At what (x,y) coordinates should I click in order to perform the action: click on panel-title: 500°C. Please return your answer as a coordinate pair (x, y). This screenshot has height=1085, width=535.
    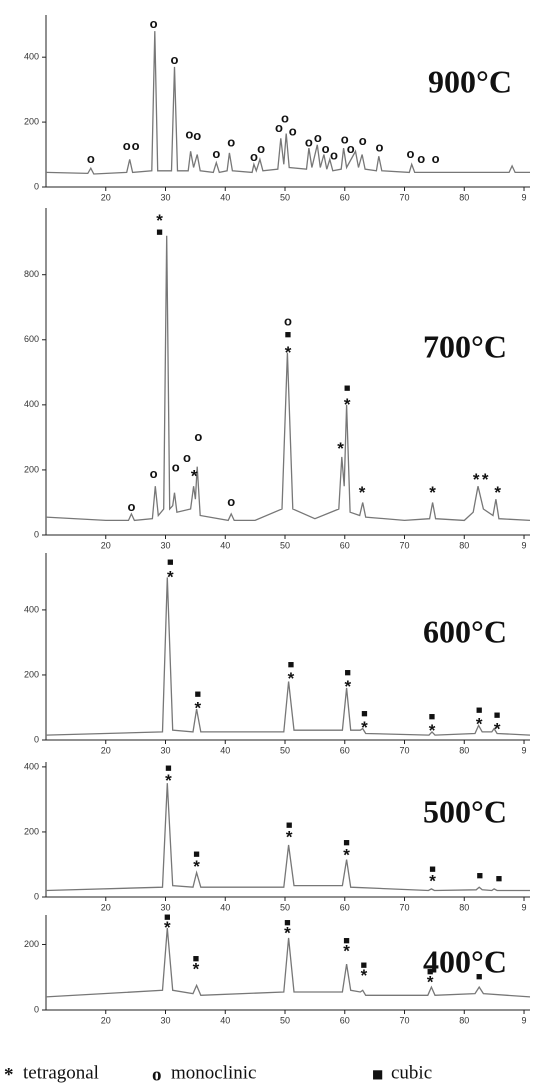
    Looking at the image, I should click on (465, 811).